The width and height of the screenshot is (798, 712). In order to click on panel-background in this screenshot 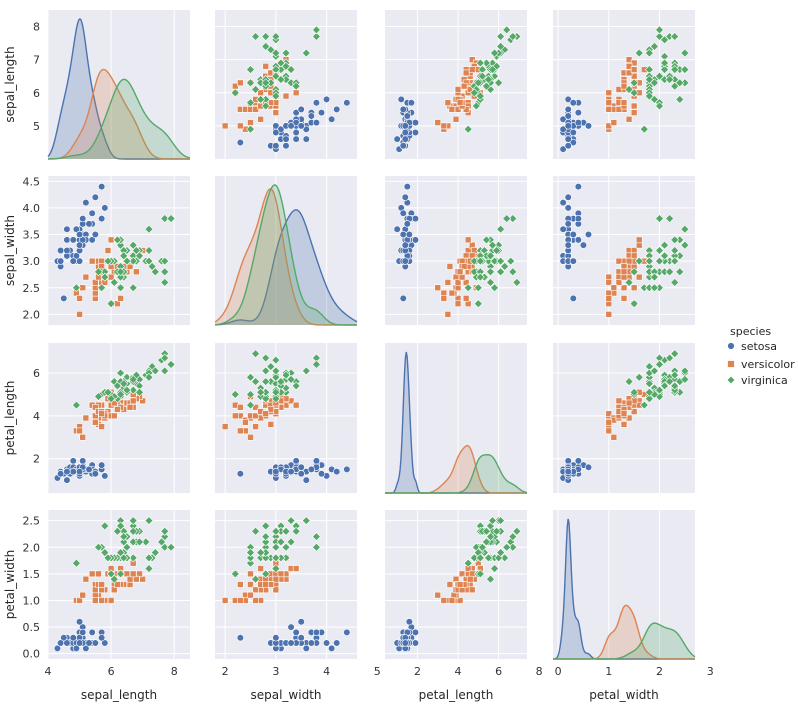, I will do `click(456, 418)`.